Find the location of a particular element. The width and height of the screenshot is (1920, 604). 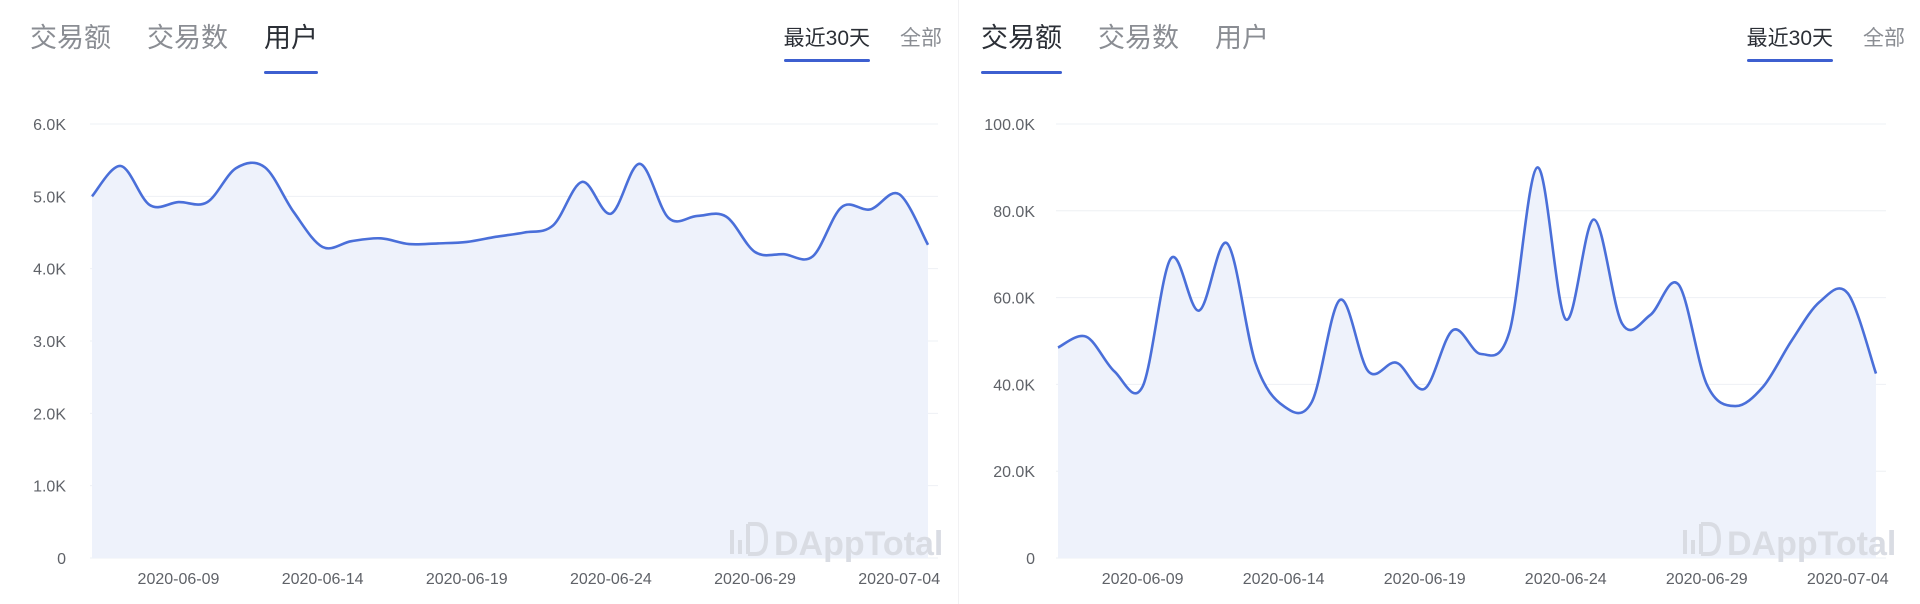

x-tick-label: 2020-06-29 is located at coordinates (755, 579).